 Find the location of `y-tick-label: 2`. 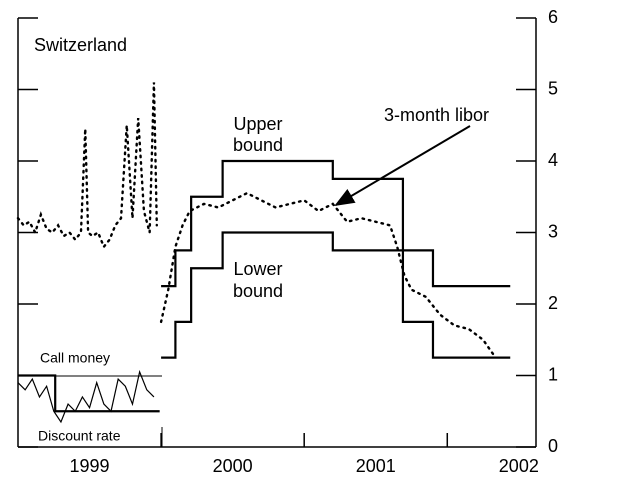

y-tick-label: 2 is located at coordinates (553, 303).